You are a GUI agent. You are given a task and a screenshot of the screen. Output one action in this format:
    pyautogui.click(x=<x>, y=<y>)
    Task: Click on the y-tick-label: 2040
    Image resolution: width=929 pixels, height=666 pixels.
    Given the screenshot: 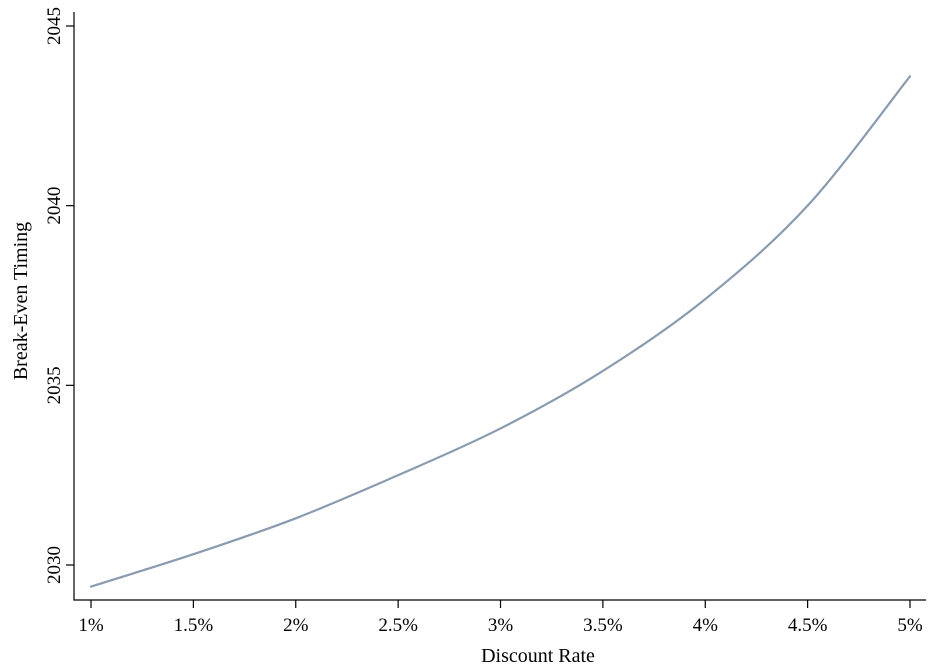 What is the action you would take?
    pyautogui.click(x=54, y=206)
    